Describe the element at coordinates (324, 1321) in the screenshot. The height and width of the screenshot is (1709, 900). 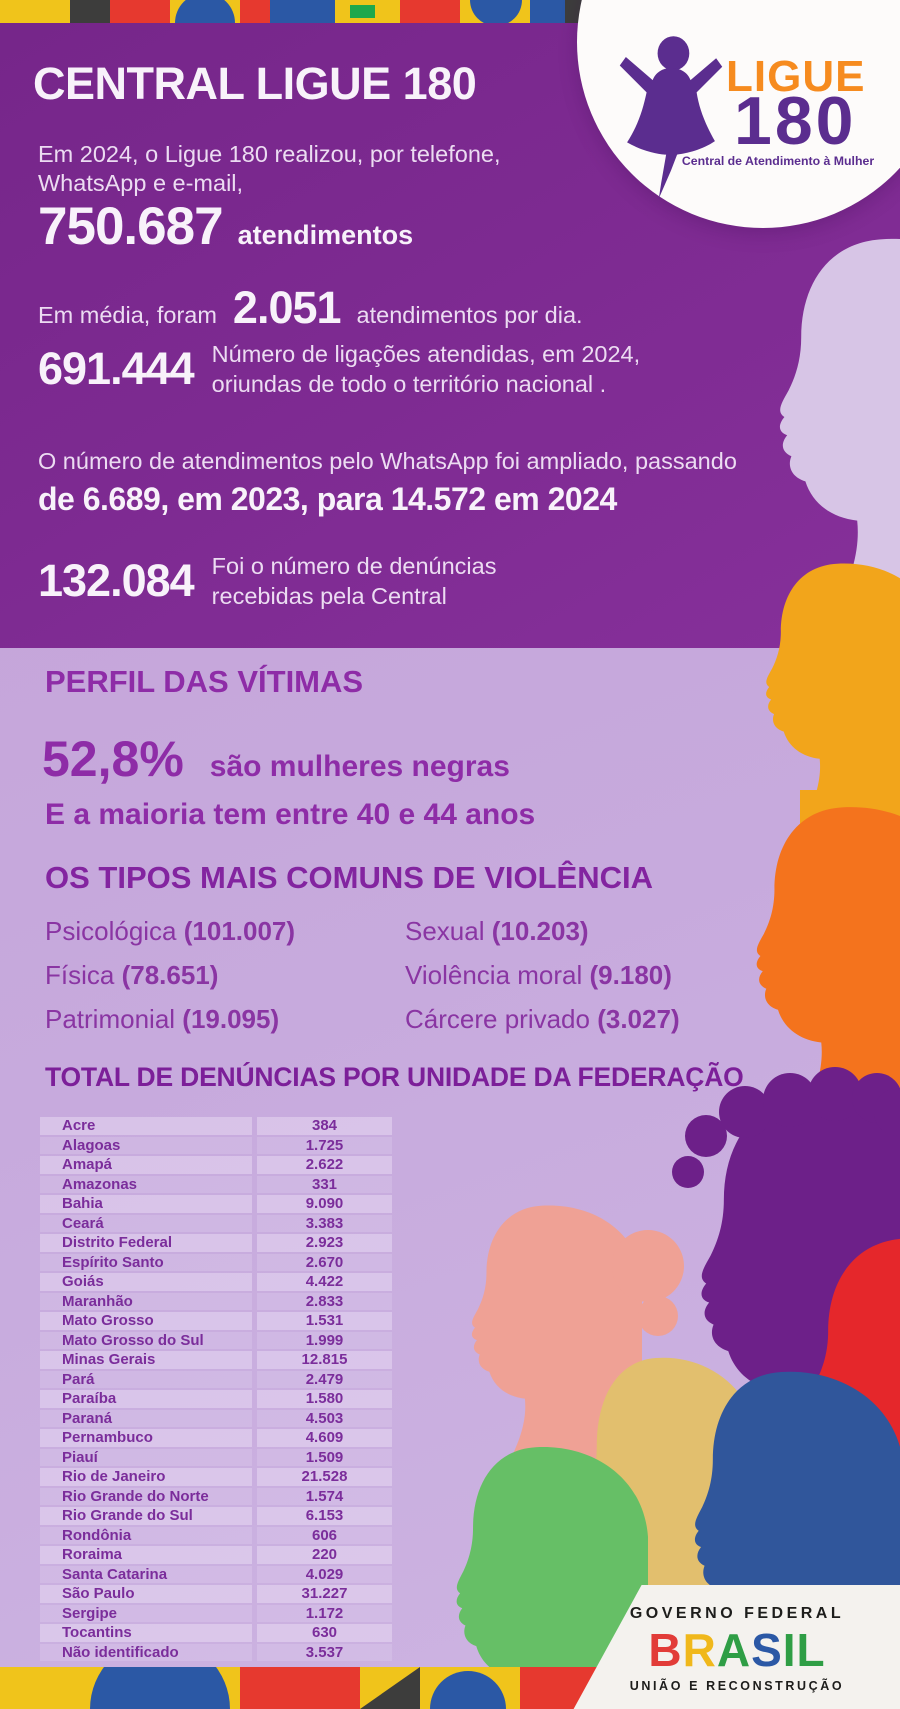
I see `state-value: 1.531` at that location.